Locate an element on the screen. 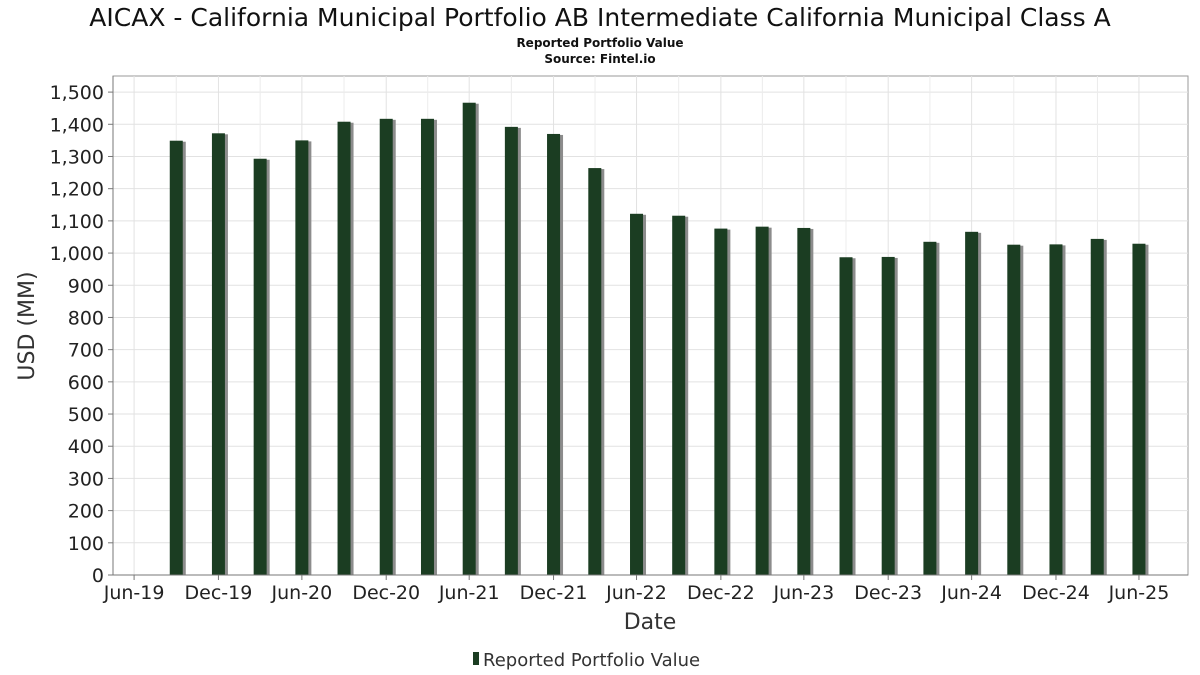 The image size is (1200, 675). x-tick-label: Dec-19 is located at coordinates (219, 593).